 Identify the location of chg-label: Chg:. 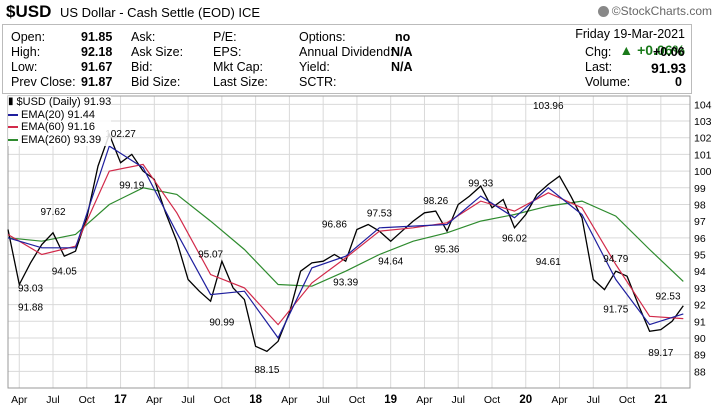
(598, 52).